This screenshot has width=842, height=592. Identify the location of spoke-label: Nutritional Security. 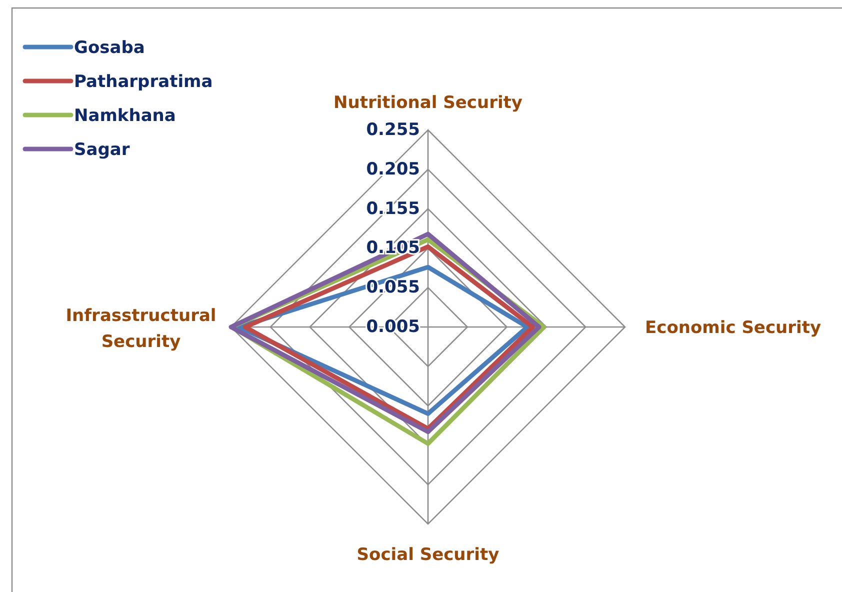
(428, 103).